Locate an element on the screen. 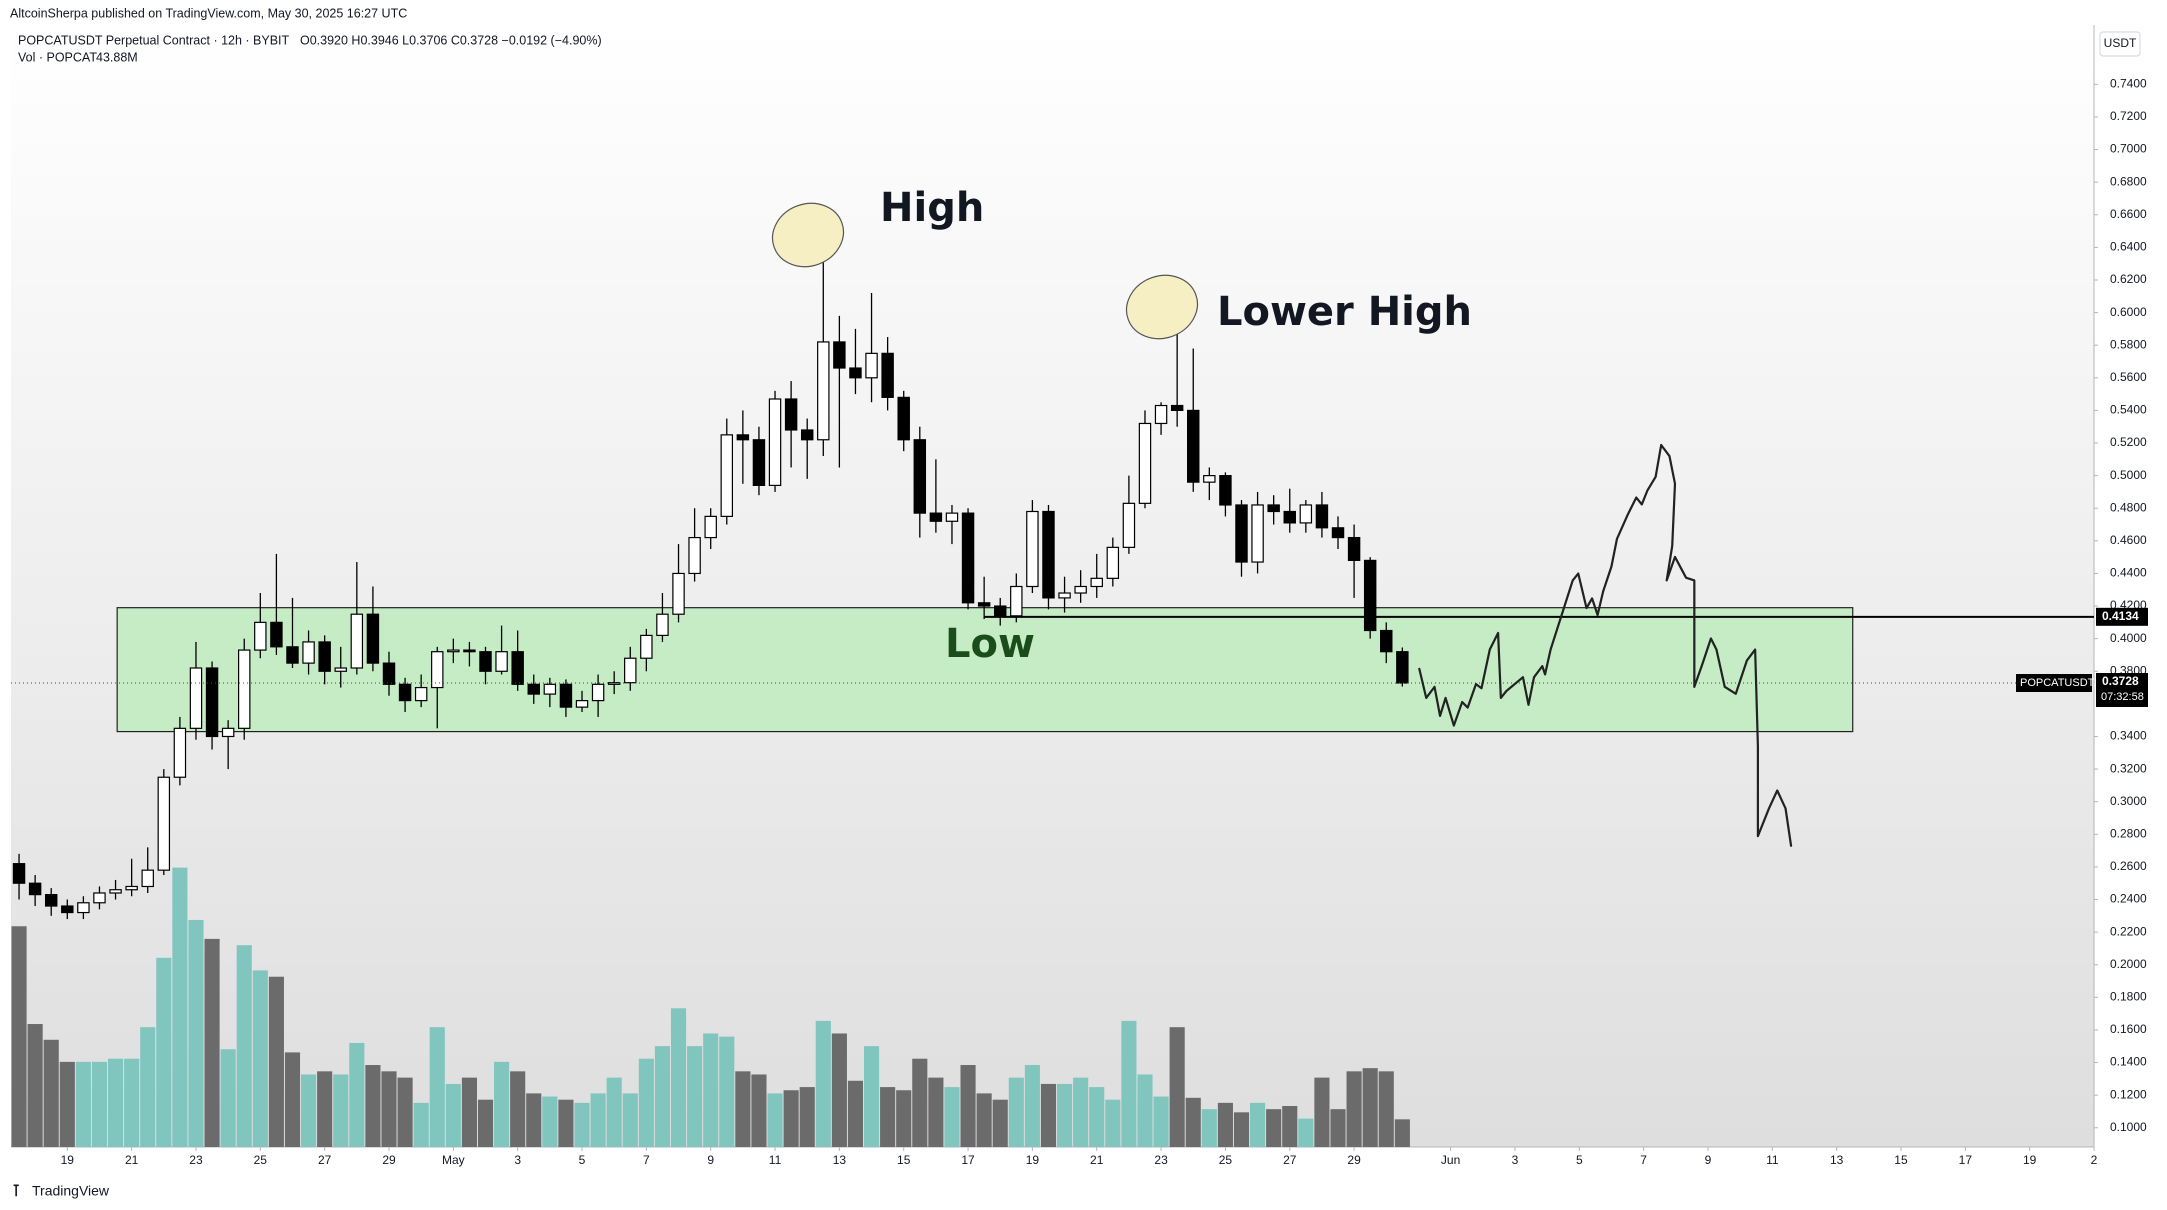  x-tick-label: 2 is located at coordinates (2094, 1160).